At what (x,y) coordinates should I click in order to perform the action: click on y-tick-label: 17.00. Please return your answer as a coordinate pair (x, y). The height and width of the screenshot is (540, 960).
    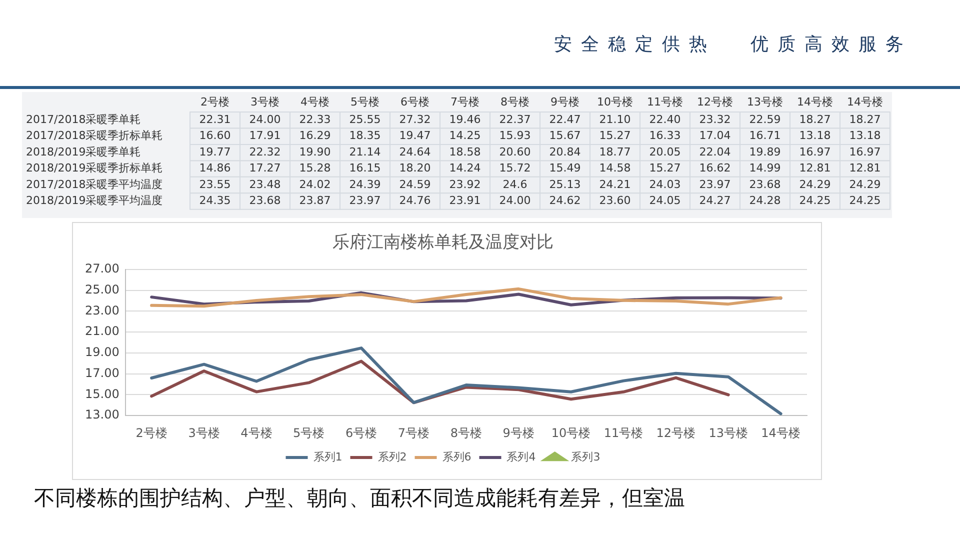
    Looking at the image, I should click on (102, 373).